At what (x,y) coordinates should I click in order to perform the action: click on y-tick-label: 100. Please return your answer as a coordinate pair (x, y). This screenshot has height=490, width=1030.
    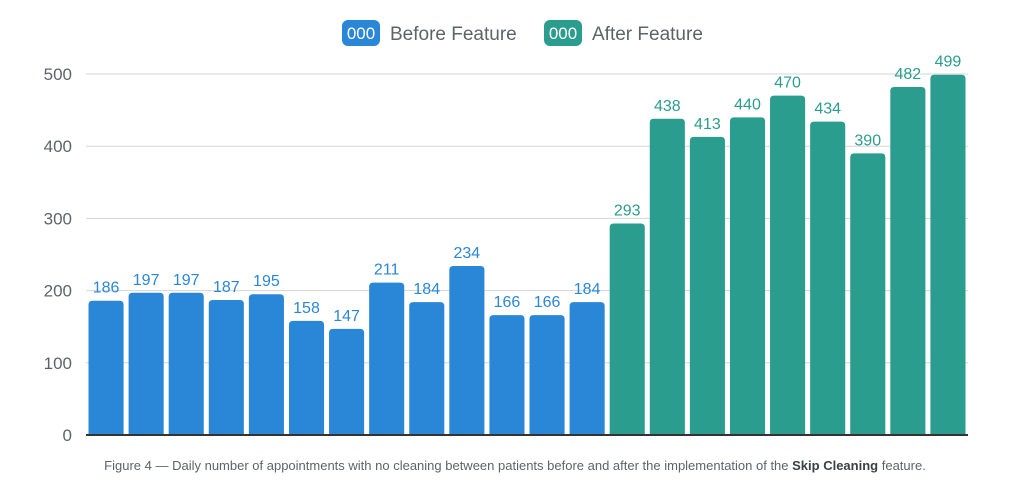
    Looking at the image, I should click on (58, 363).